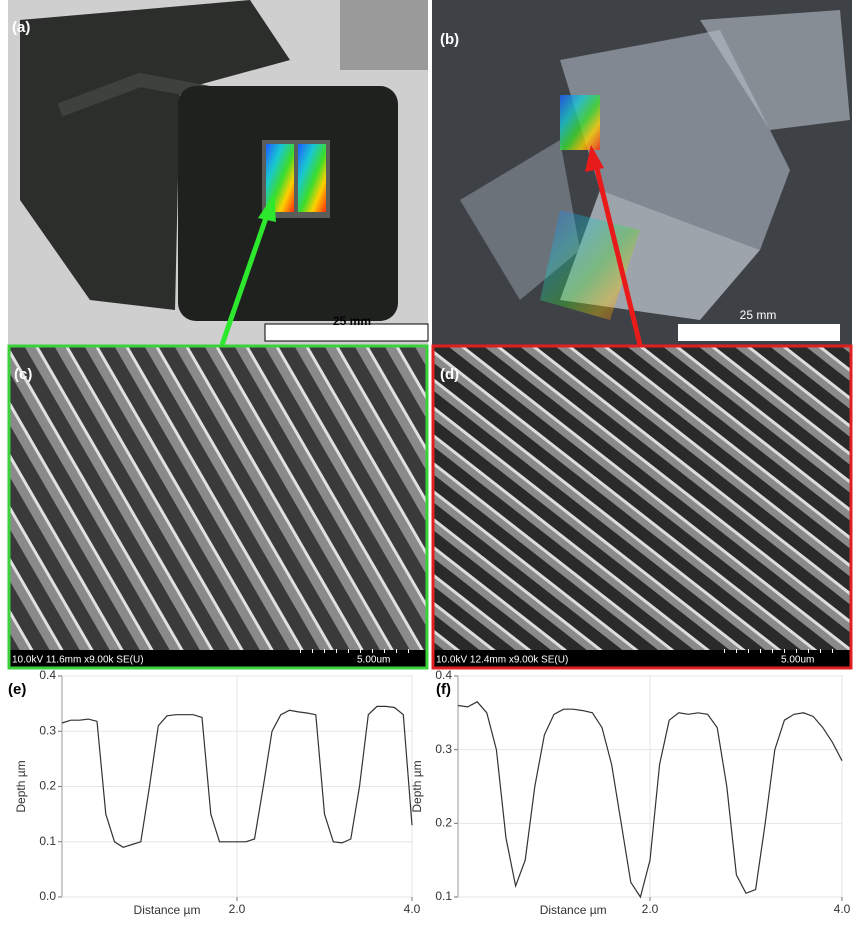  Describe the element at coordinates (78, 660) in the screenshot. I see `sem-info: 10.0kV 11.6mm x9.00k SE(U)` at that location.